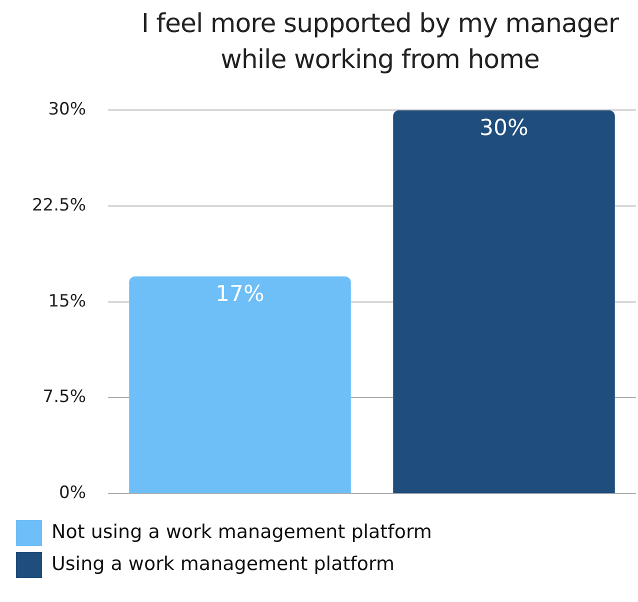  Describe the element at coordinates (223, 563) in the screenshot. I see `legend-label: Using a work management platform` at that location.